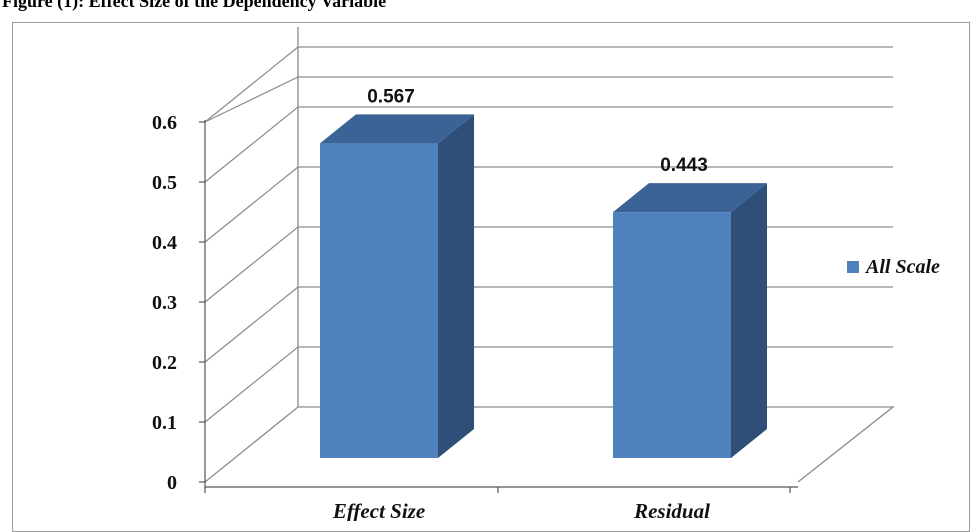 This screenshot has height=532, width=973. I want to click on y-tick-label: 0, so click(172, 483).